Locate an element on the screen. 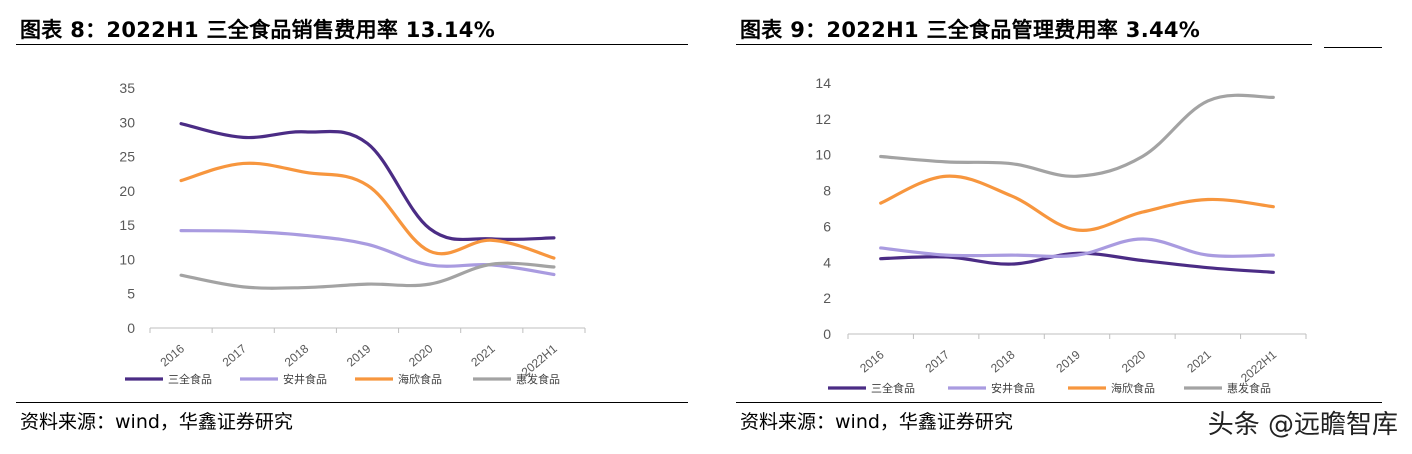 Image resolution: width=1412 pixels, height=454 pixels. y-tick-label: 30 is located at coordinates (127, 122).